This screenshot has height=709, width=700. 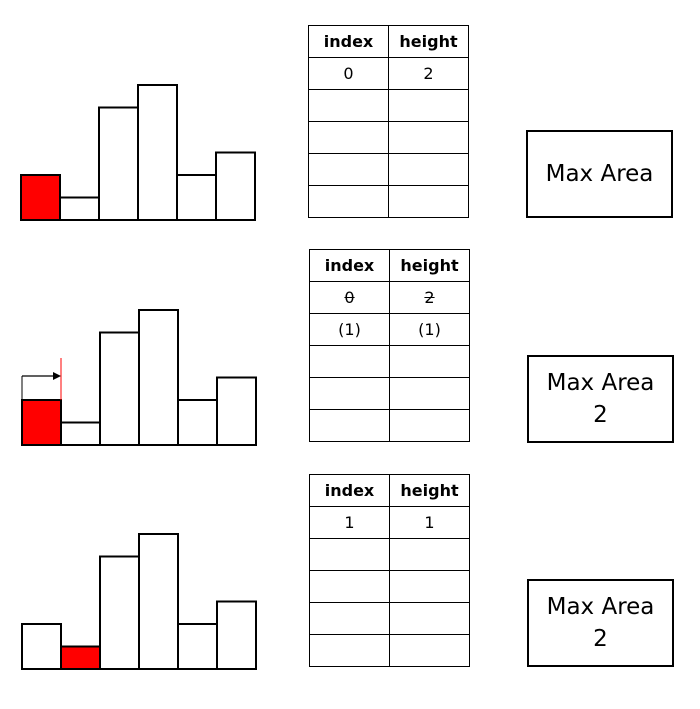 What do you see at coordinates (600, 623) in the screenshot?
I see `max-area-box-3: Max Area 2` at bounding box center [600, 623].